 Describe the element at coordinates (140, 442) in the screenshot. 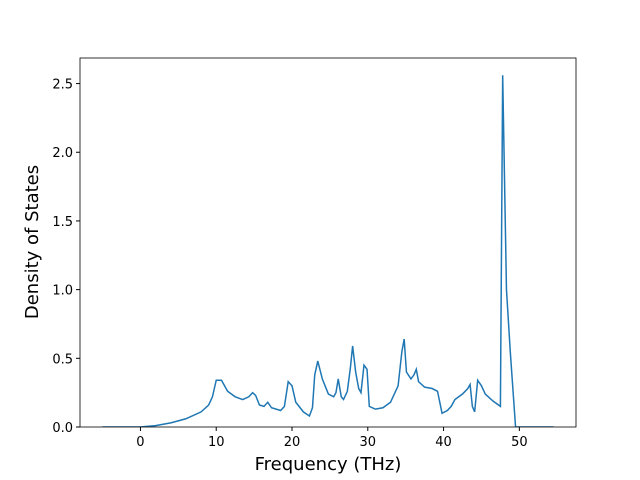

I see `x-tick-label: 0` at that location.